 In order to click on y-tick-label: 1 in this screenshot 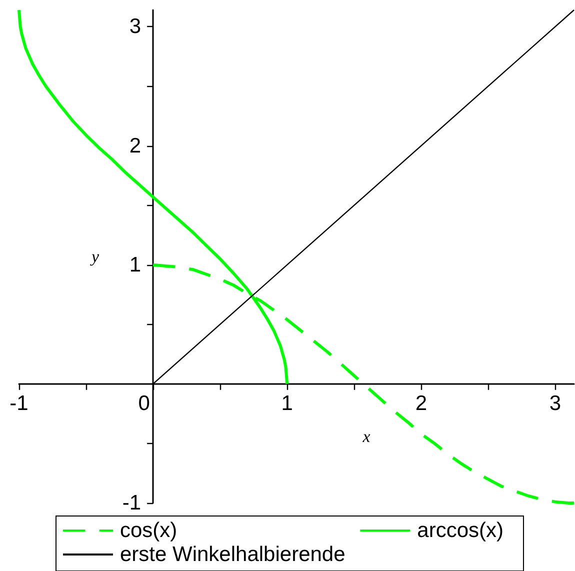, I will do `click(135, 264)`.